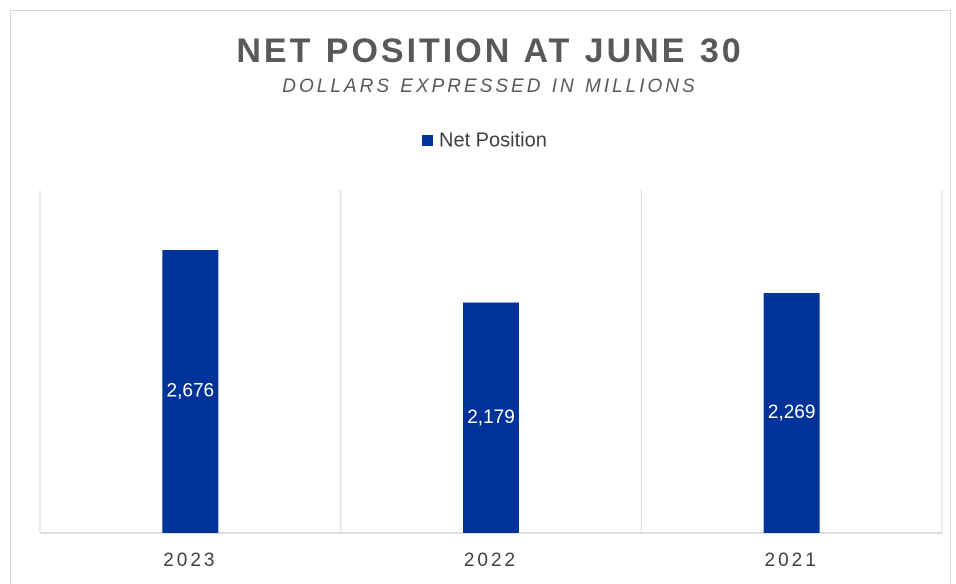 Image resolution: width=956 pixels, height=584 pixels. Describe the element at coordinates (489, 86) in the screenshot. I see `chart-subtitle: DOLLARS EXPRESSED IN MILLIONS` at that location.